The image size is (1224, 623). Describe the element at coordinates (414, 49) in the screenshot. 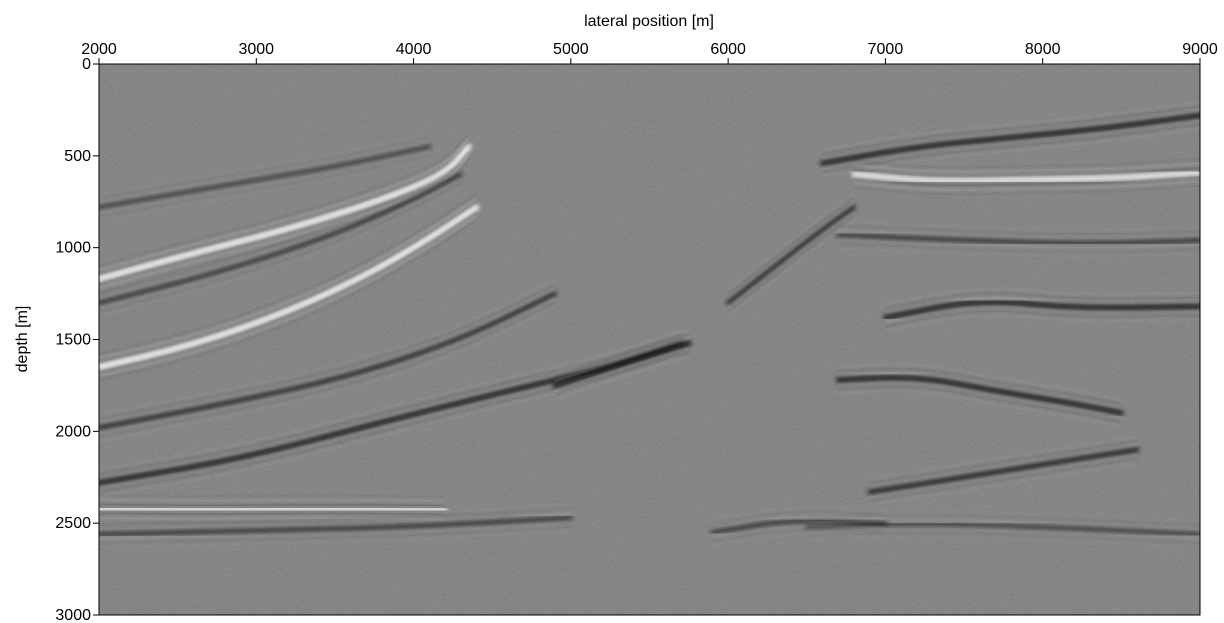

I see `x-tick-label: 4000` at that location.